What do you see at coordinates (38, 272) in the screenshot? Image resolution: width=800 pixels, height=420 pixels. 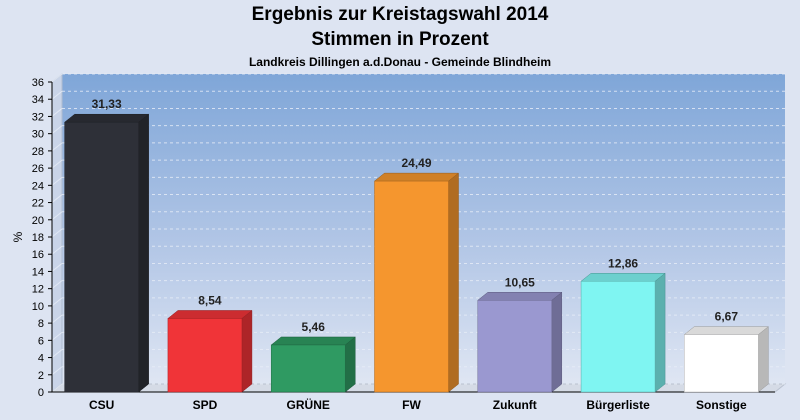 I see `y-tick-label: 14` at bounding box center [38, 272].